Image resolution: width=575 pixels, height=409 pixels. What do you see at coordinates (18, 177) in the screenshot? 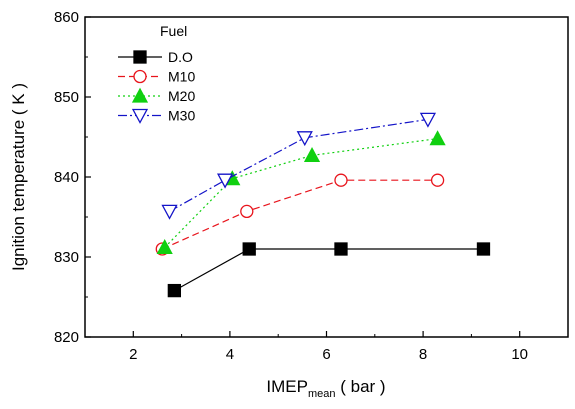
I see `y-axis-title: Ignition temperature ( K )` at bounding box center [18, 177].